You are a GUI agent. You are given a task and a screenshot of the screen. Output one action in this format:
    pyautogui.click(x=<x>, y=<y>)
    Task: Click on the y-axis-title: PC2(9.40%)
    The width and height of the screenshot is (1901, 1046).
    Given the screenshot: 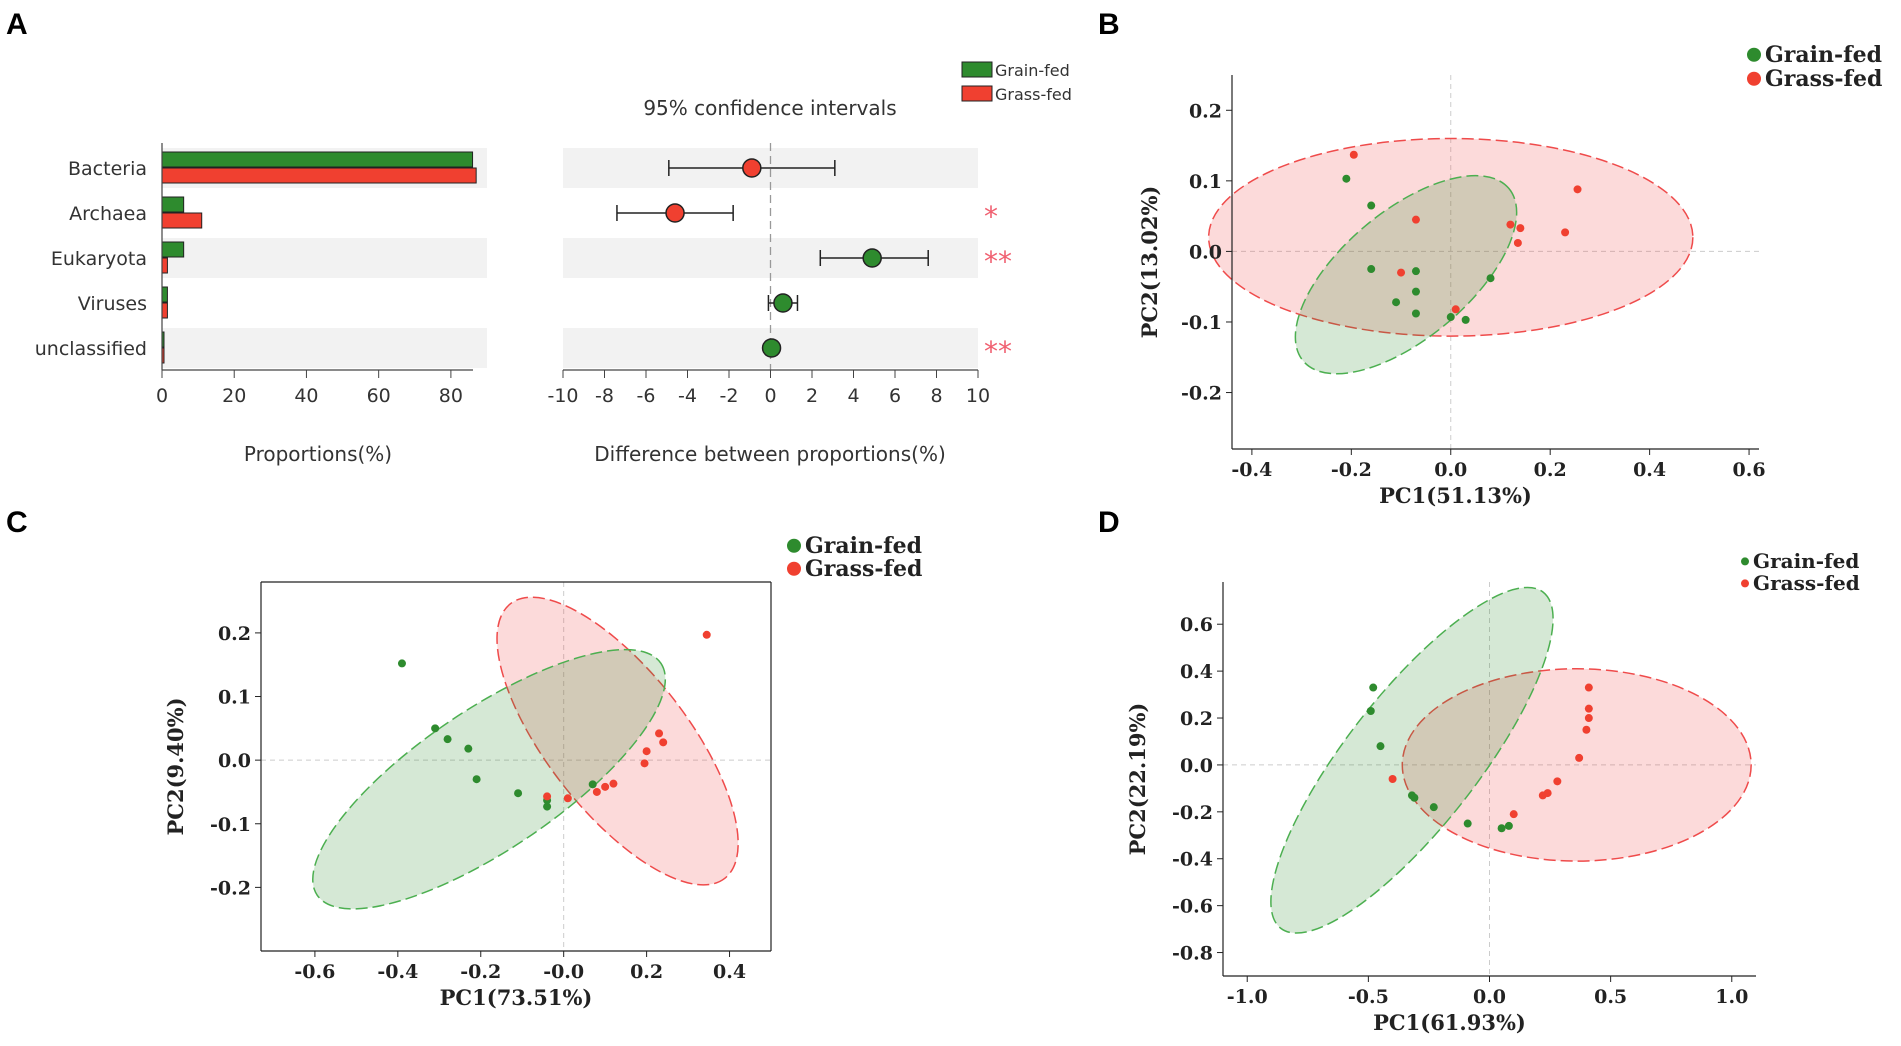 What is the action you would take?
    pyautogui.click(x=175, y=766)
    